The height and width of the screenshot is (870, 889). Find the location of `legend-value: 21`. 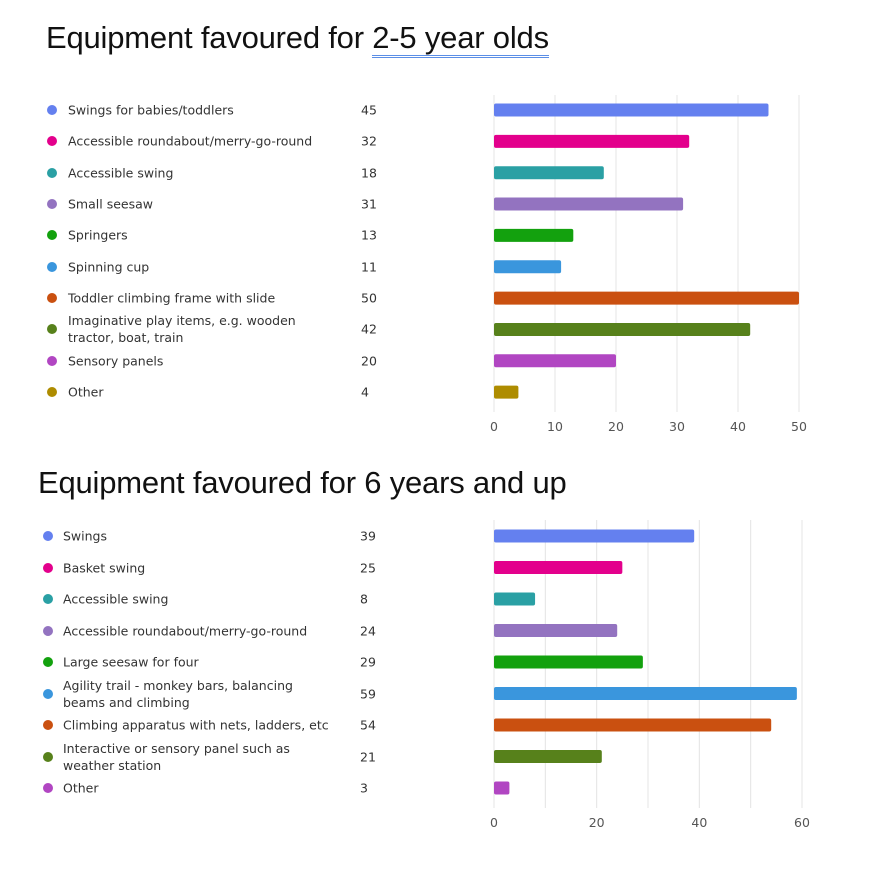

legend-value: 21 is located at coordinates (368, 756).